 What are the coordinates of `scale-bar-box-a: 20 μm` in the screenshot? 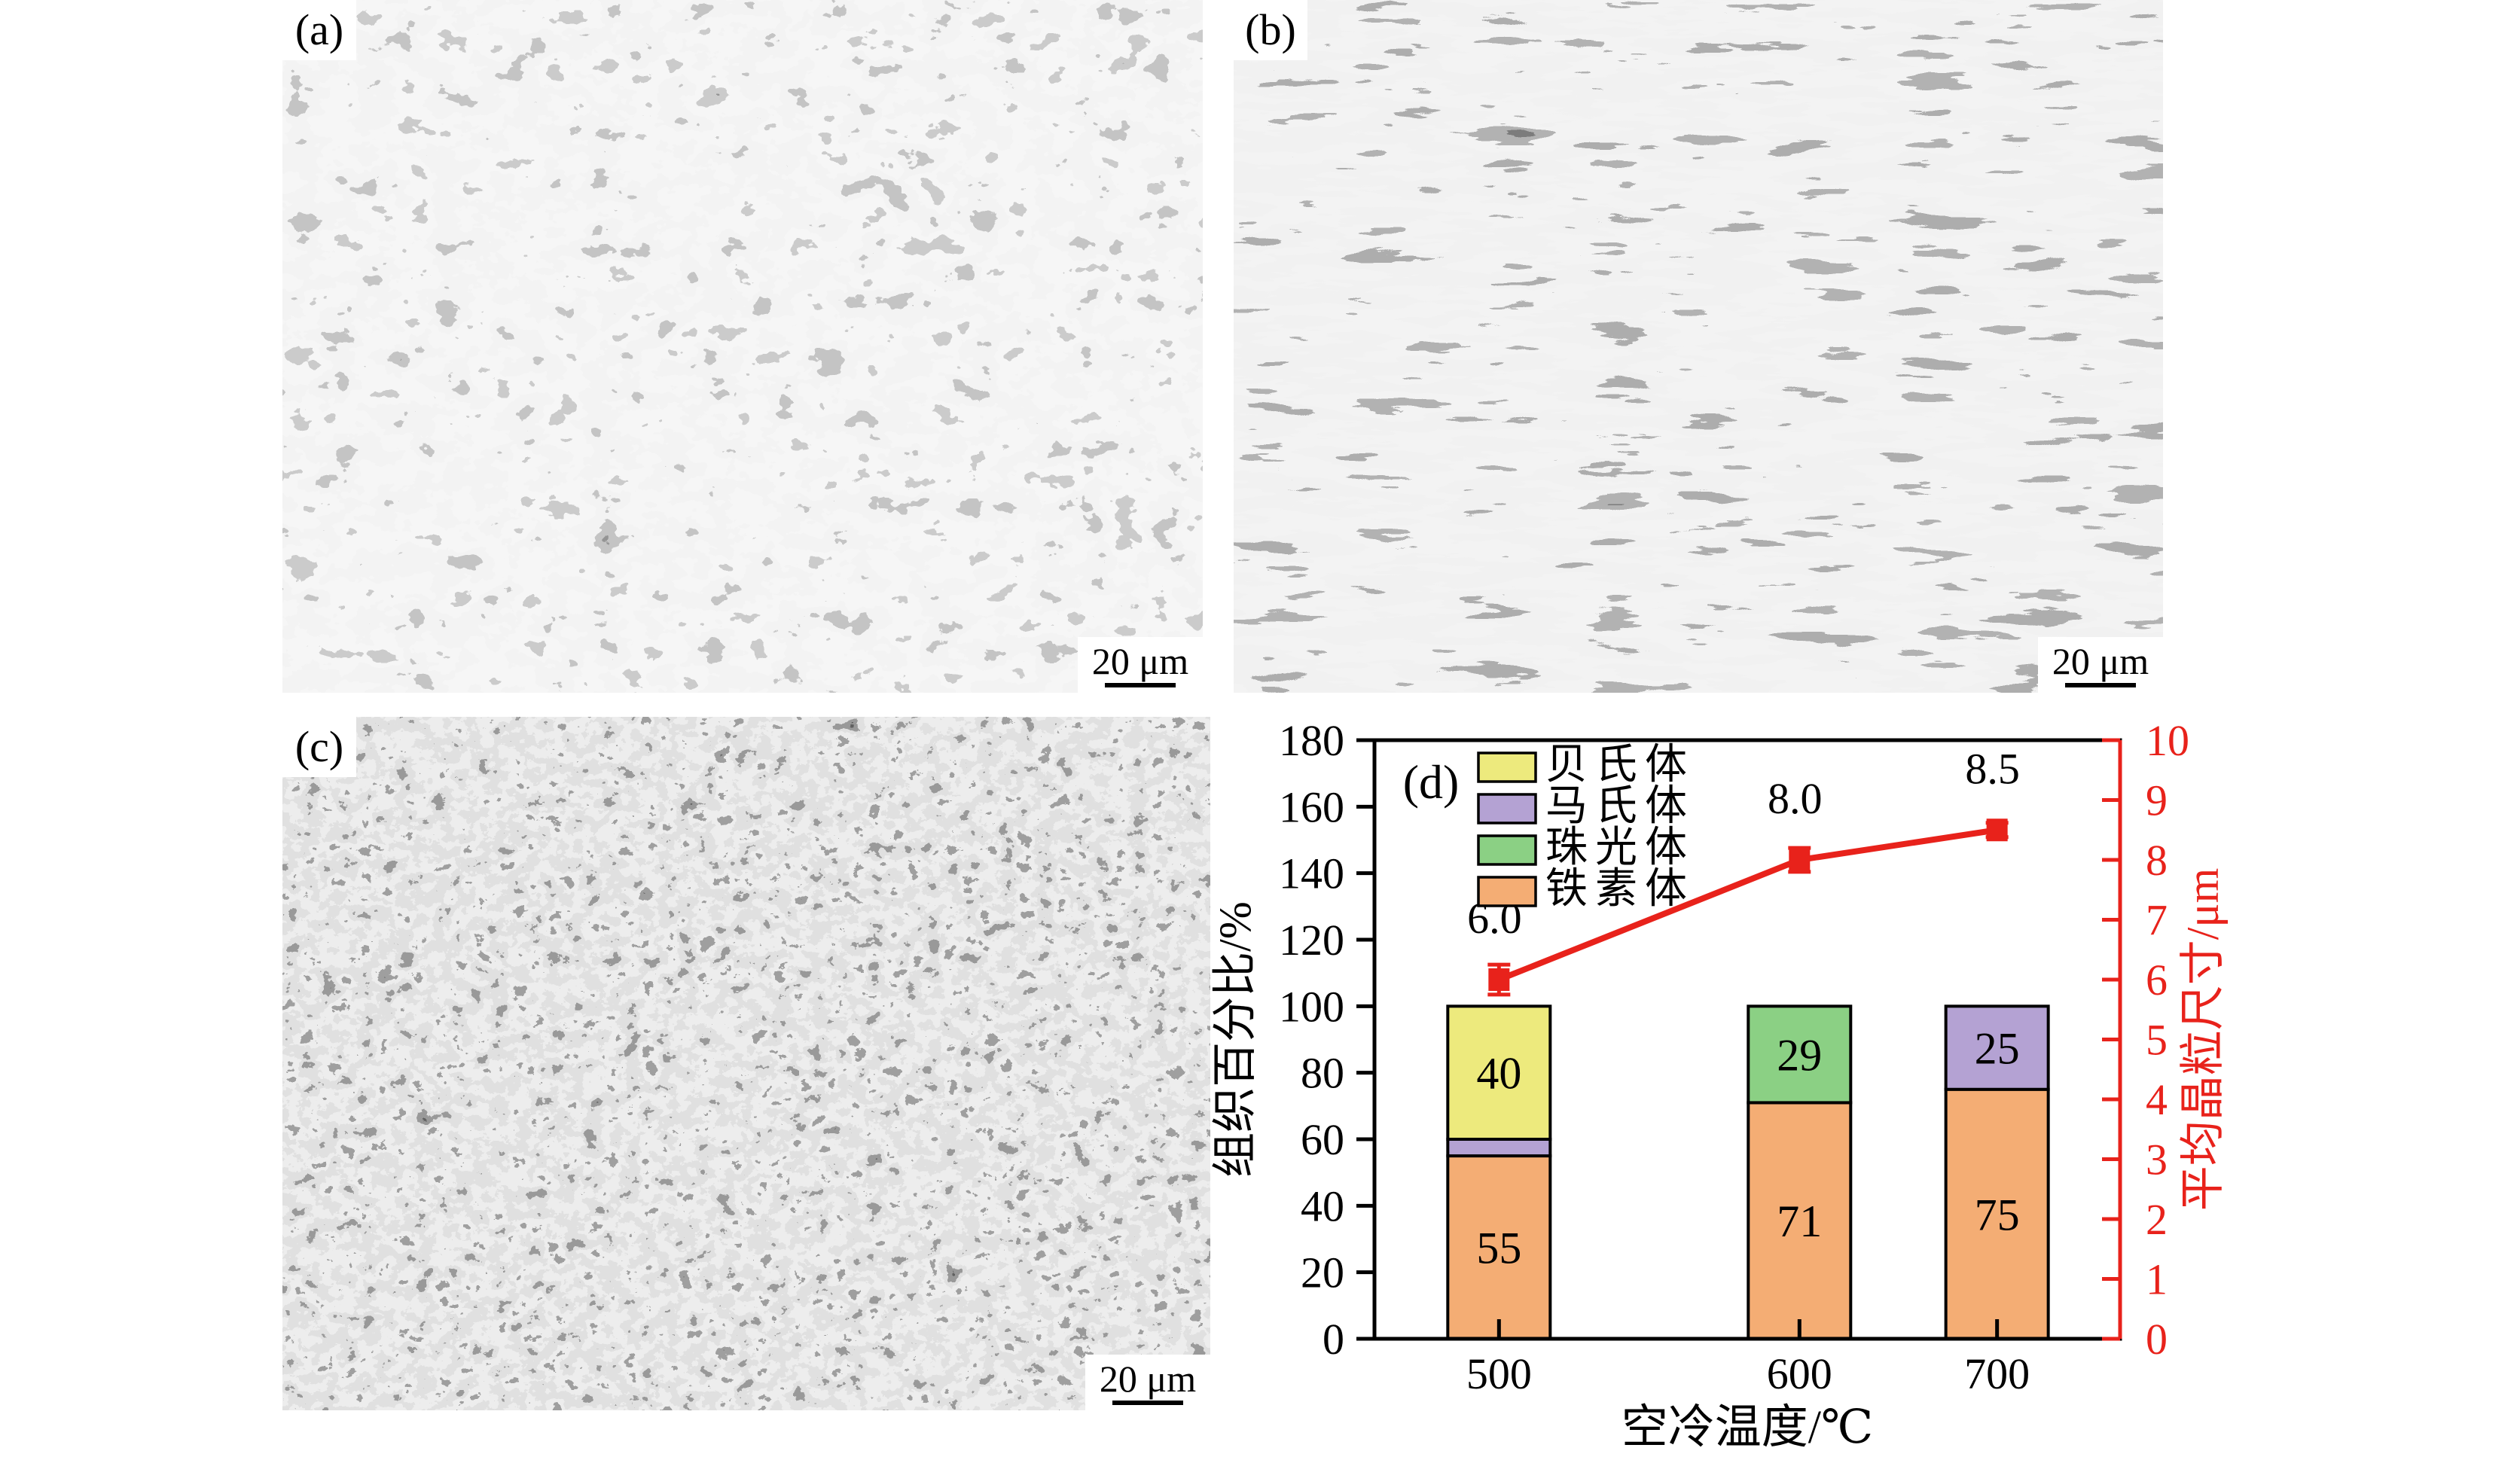 It's located at (1140, 665).